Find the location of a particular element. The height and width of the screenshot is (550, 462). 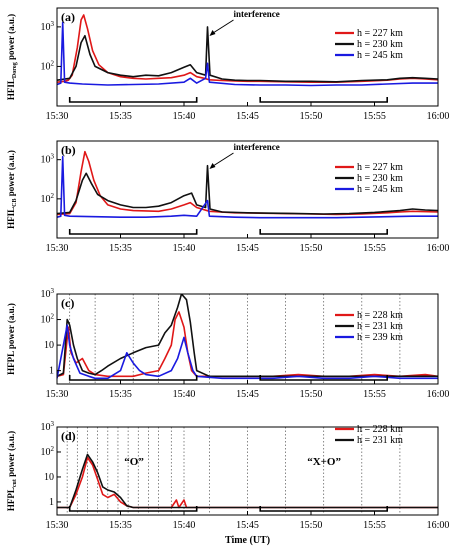

y-axis-label: HFILCB power (a.u.) is located at coordinates (12, 189).